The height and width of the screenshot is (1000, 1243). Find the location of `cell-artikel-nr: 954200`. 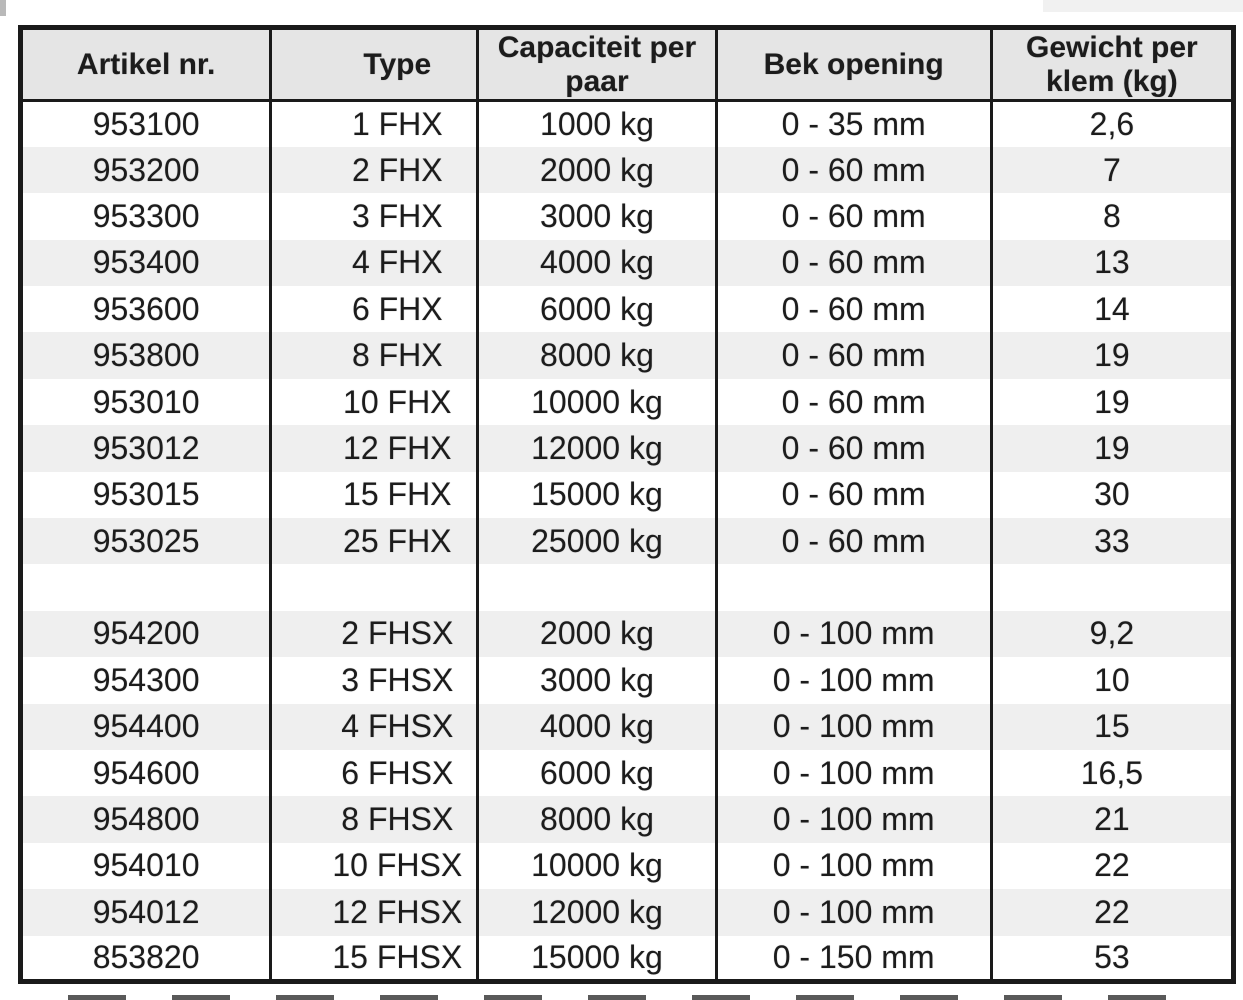

cell-artikel-nr: 954200 is located at coordinates (145, 634).